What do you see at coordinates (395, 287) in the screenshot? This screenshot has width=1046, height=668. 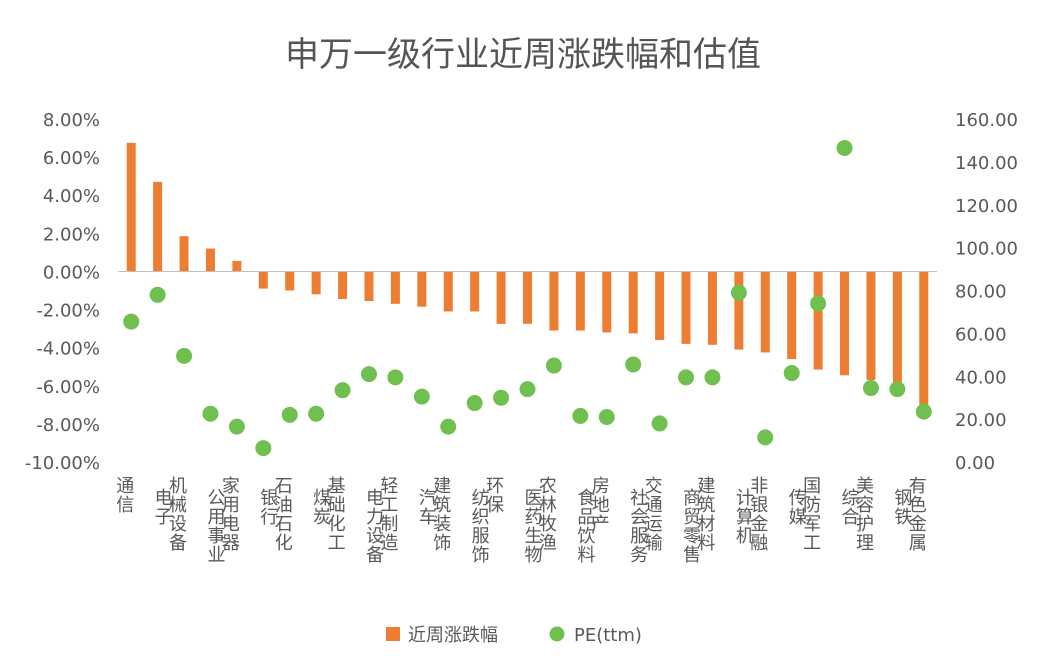 I see `bar-轻工制造` at bounding box center [395, 287].